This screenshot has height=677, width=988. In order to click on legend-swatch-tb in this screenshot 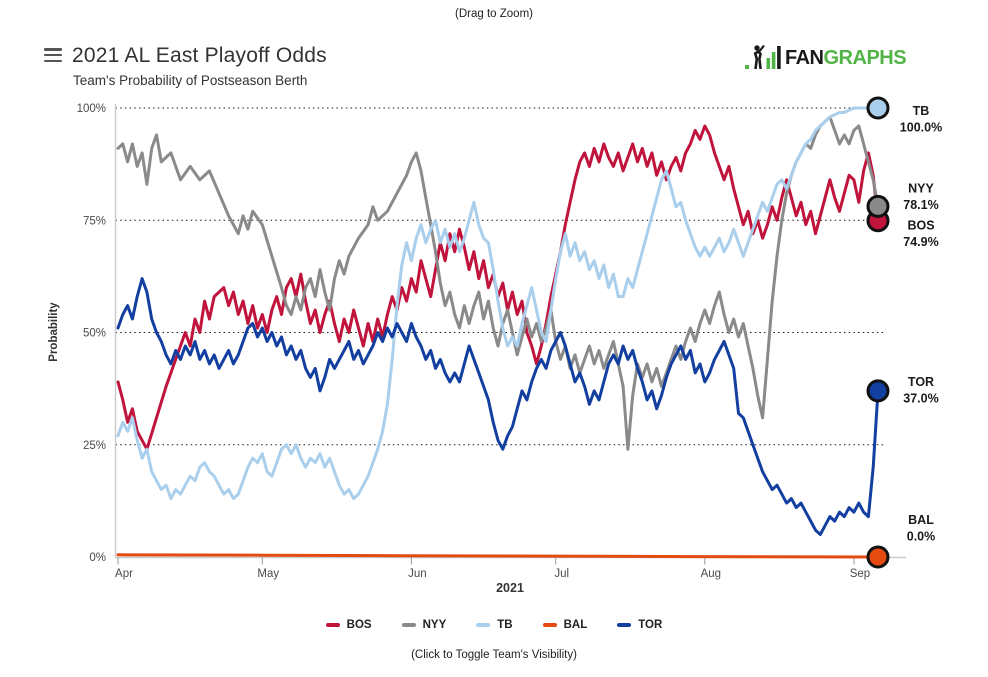, I will do `click(483, 625)`.